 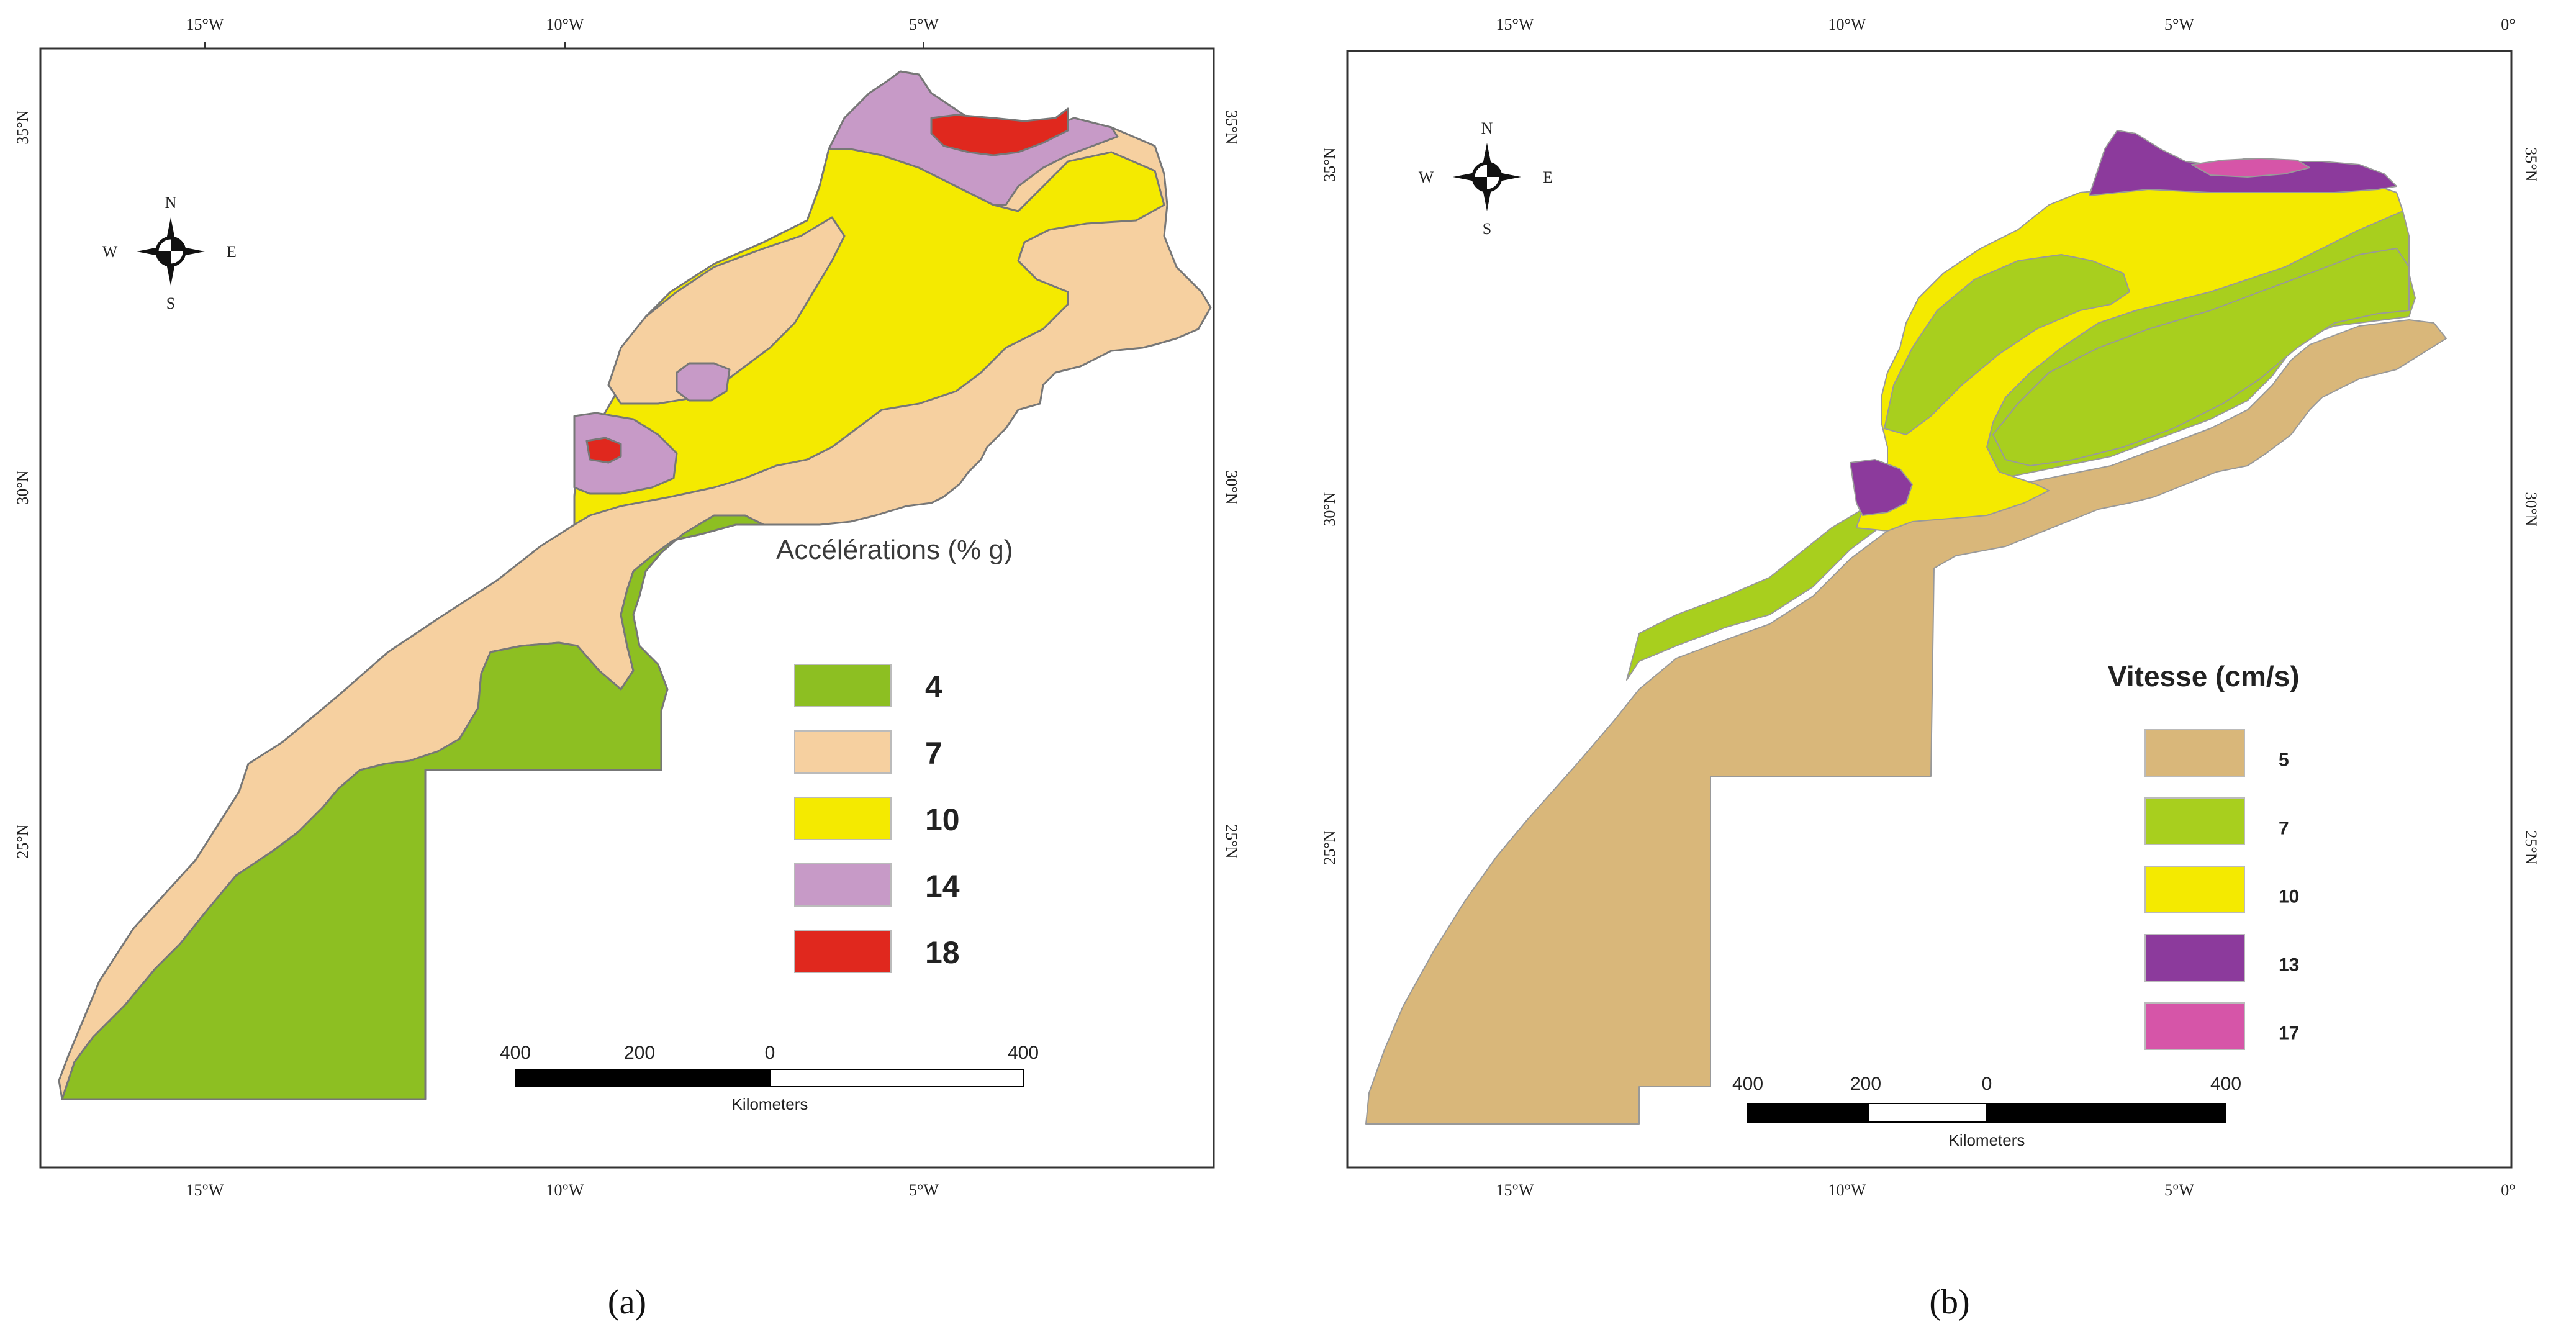 I want to click on legend-label: 13, so click(x=2289, y=966).